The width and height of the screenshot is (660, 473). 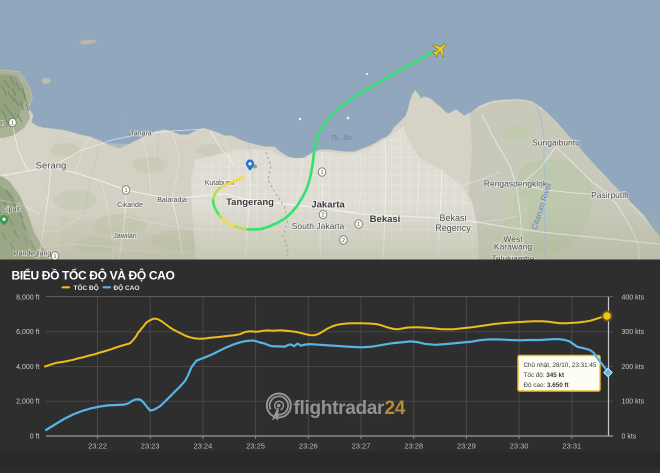 I want to click on svg-text: Pandeglang, so click(x=32, y=254).